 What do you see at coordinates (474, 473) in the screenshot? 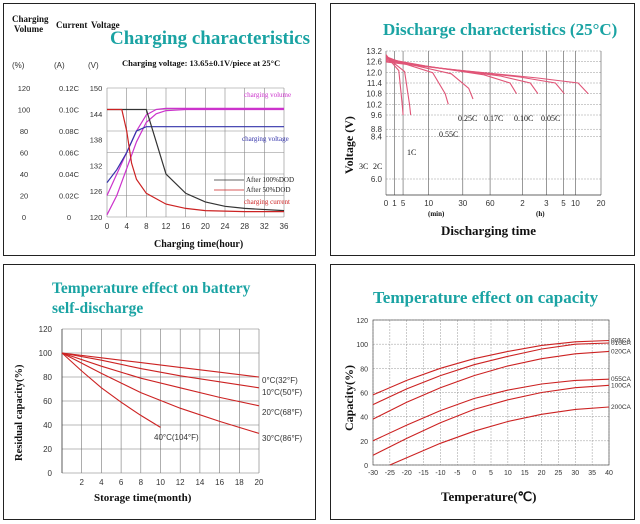
I see `x-tick-label: 0` at bounding box center [474, 473].